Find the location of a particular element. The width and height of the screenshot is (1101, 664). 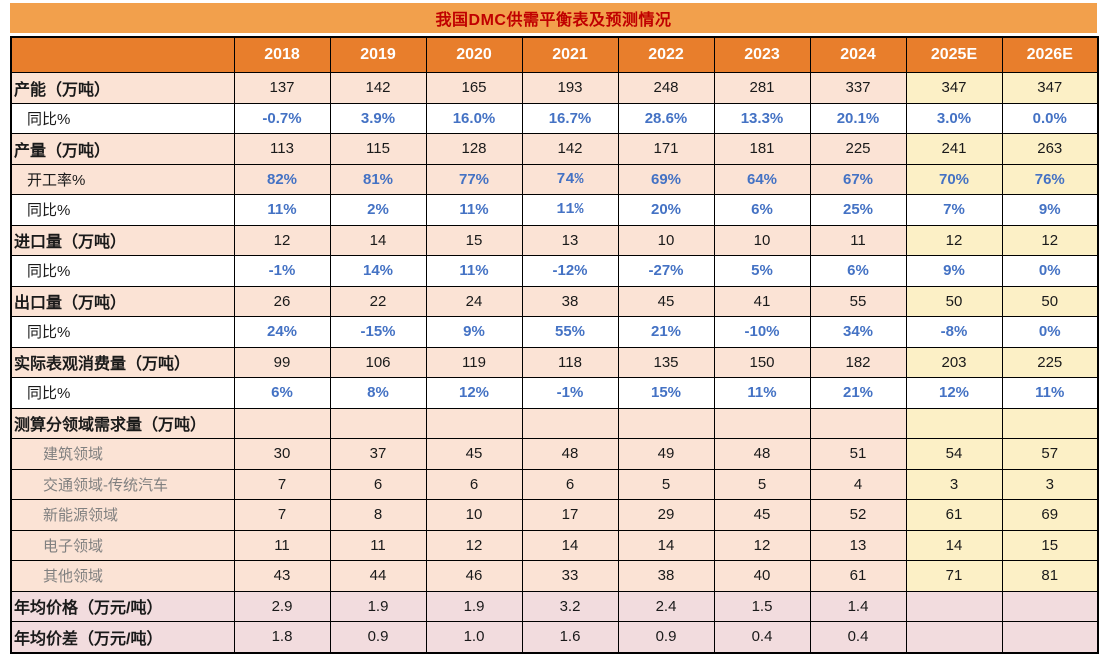

cell: 248 is located at coordinates (666, 88).